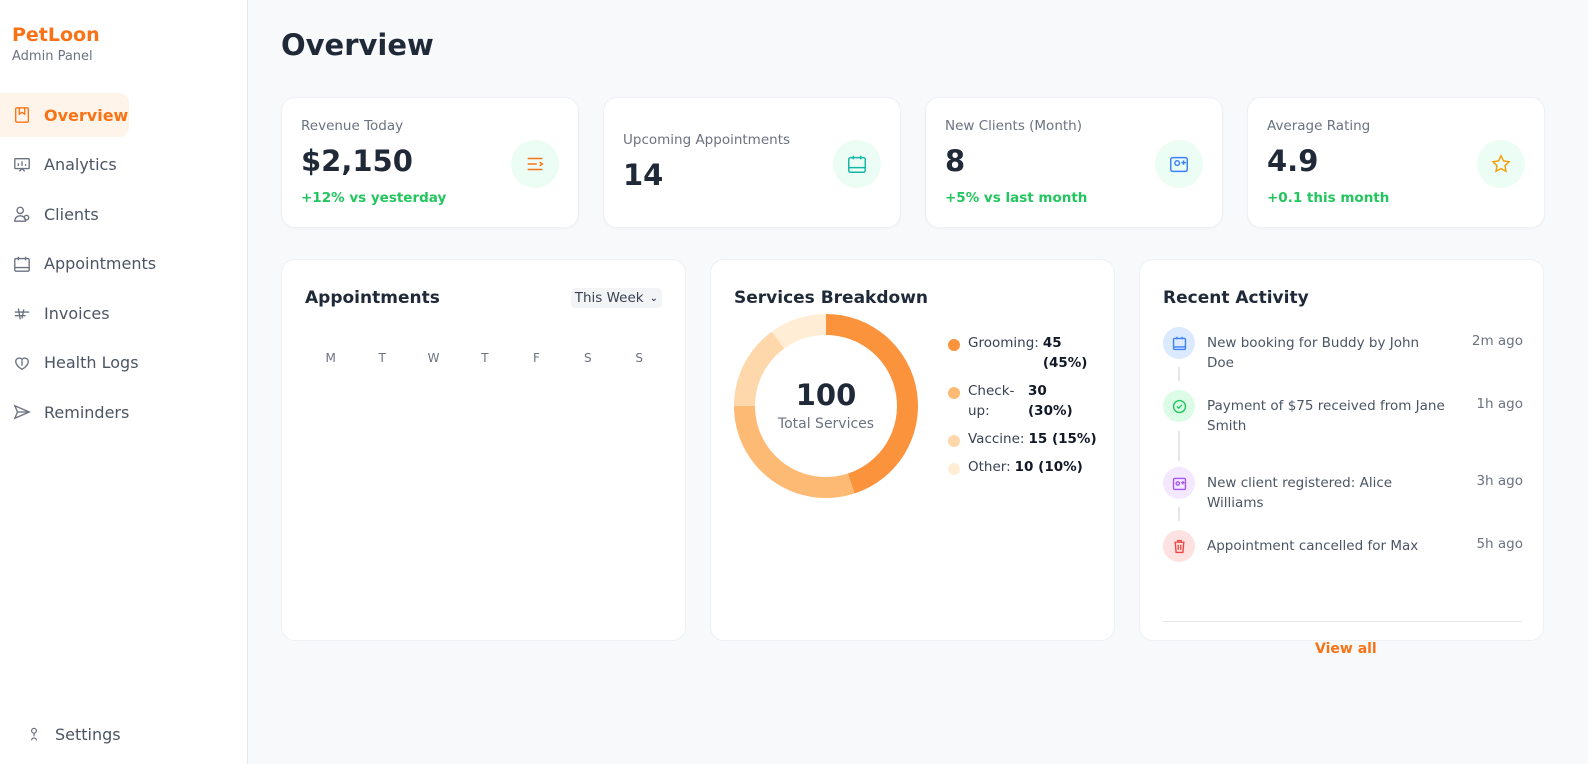  I want to click on stat-card-average-rating: Average Rating 4.9 +0.1 this month, so click(1396, 162).